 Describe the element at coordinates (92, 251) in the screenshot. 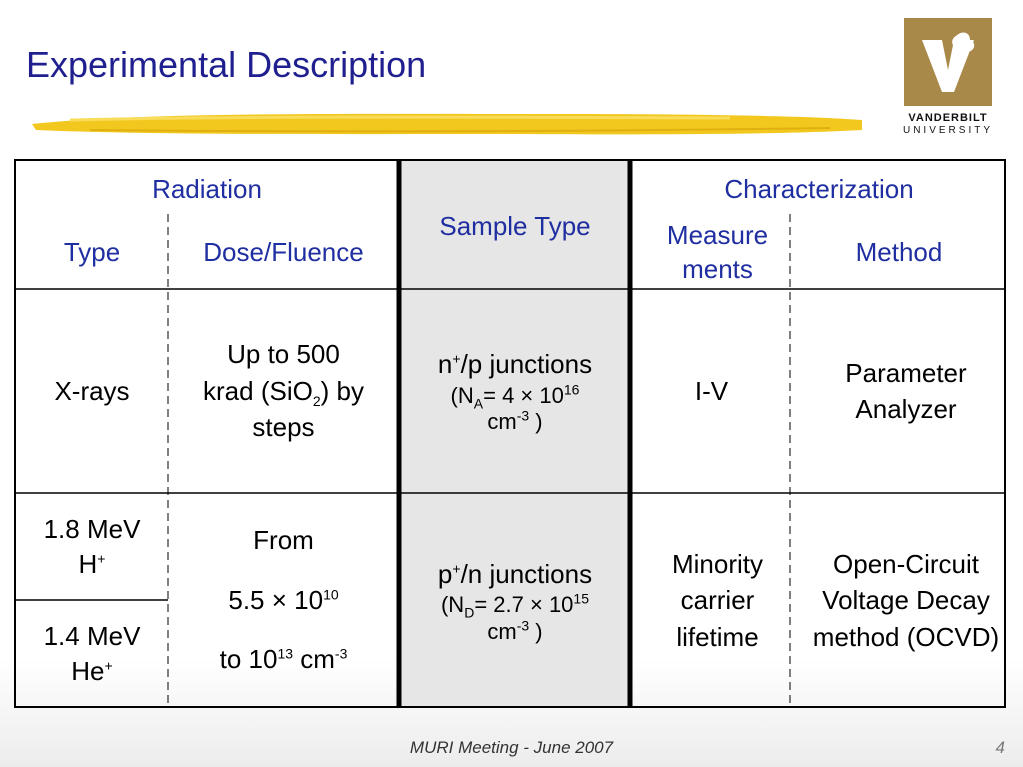

I see `header-type: Type` at that location.